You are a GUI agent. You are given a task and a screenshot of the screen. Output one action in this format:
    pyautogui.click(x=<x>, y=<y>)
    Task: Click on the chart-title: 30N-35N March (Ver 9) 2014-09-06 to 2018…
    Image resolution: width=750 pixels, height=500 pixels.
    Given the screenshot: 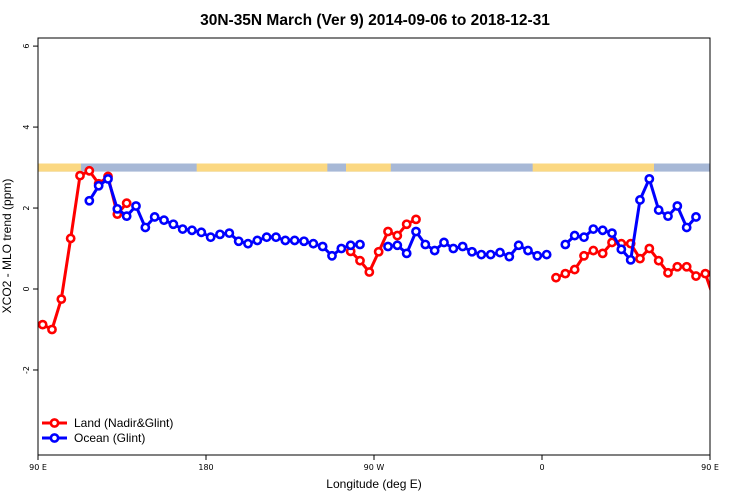 What is the action you would take?
    pyautogui.click(x=375, y=20)
    